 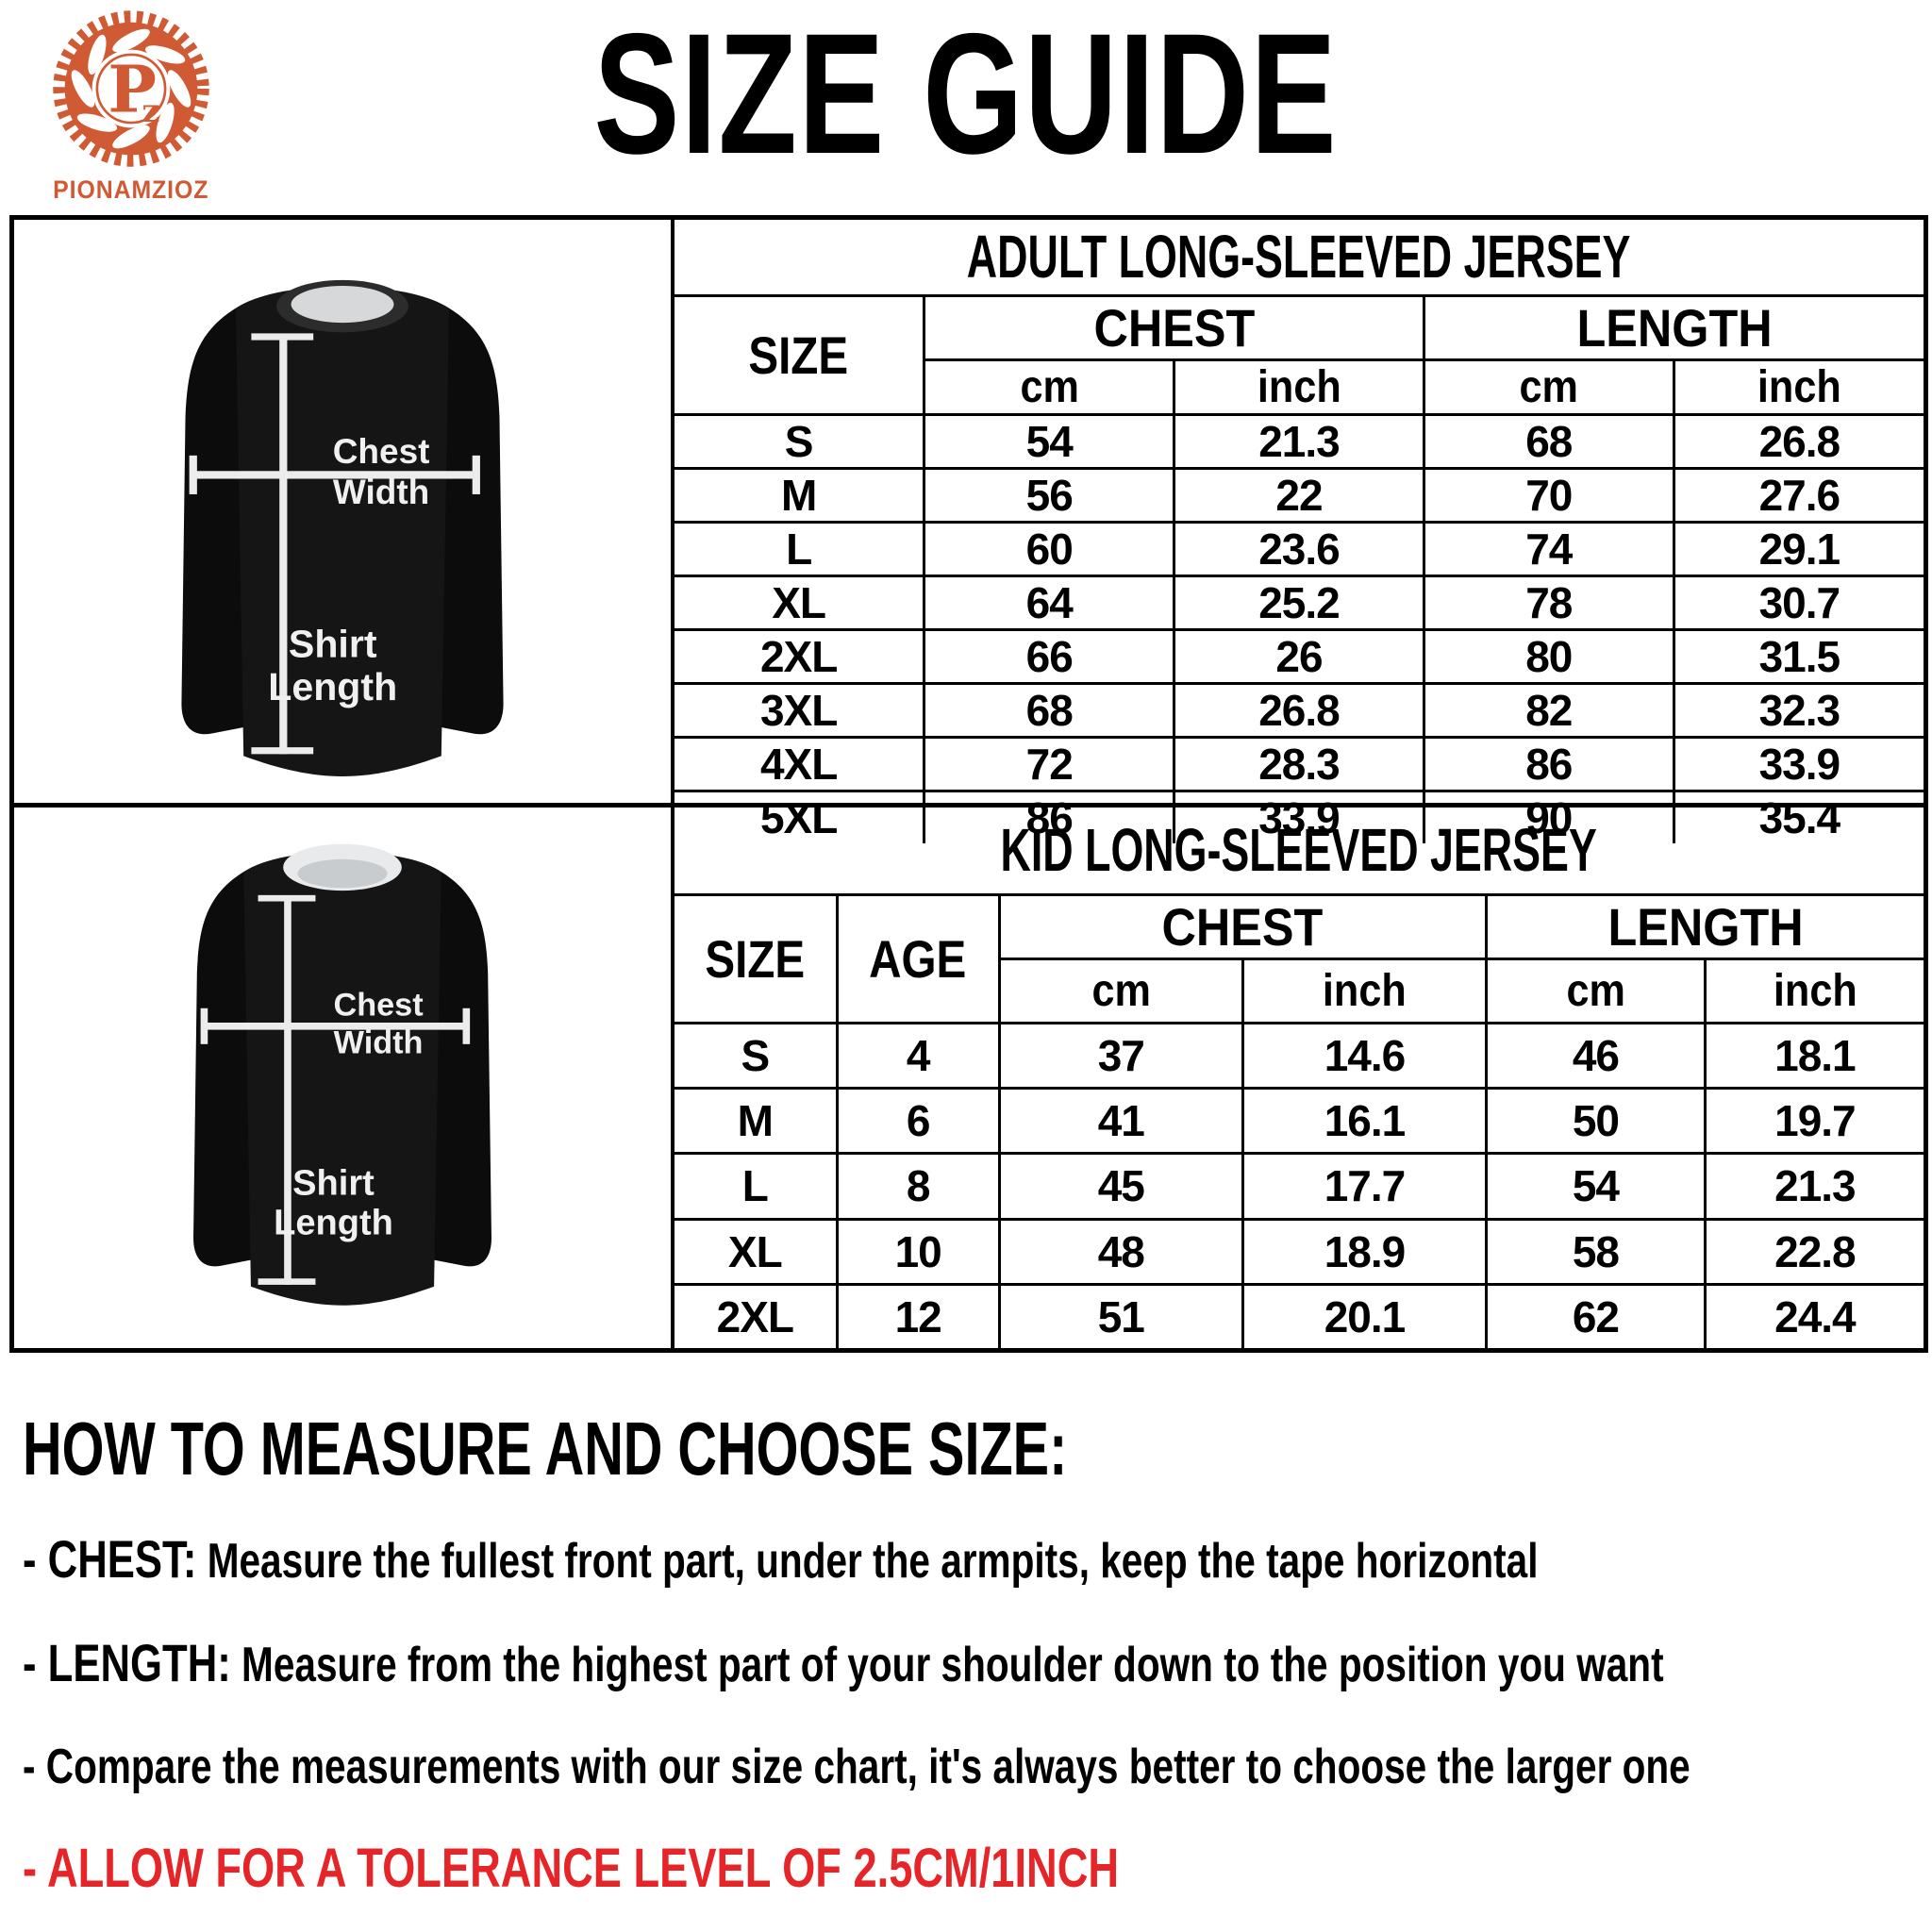 What do you see at coordinates (545, 1449) in the screenshot?
I see `how-to-heading: HOW TO MEASURE AND CHOOSE SIZE:` at bounding box center [545, 1449].